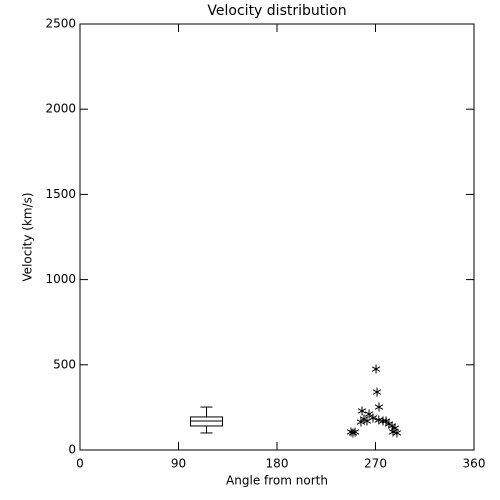 The image size is (500, 500). What do you see at coordinates (276, 11) in the screenshot?
I see `chart-title: Velocity distribution` at bounding box center [276, 11].